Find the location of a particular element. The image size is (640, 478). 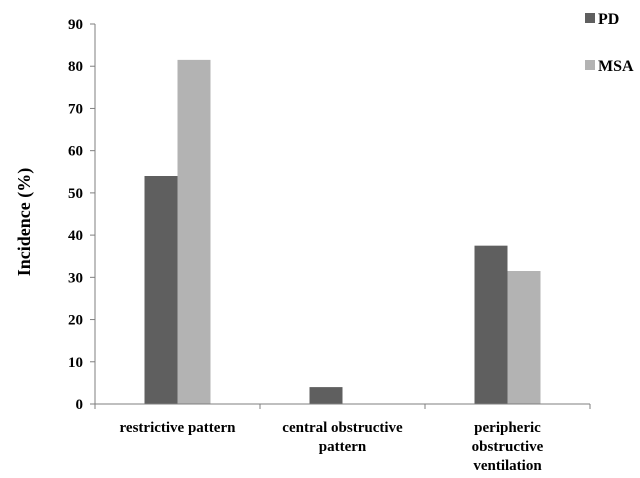

y-axis-label: Incidence (%) is located at coordinates (24, 222).